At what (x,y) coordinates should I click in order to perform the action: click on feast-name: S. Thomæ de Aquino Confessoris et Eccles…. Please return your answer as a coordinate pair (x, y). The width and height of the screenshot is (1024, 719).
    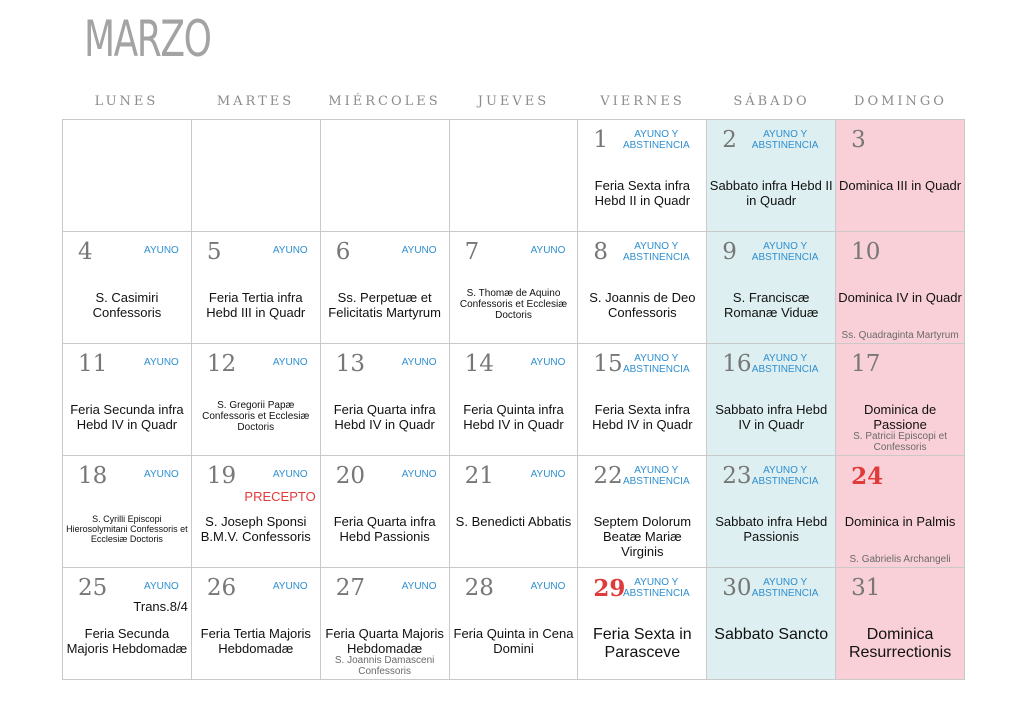
    Looking at the image, I should click on (513, 304).